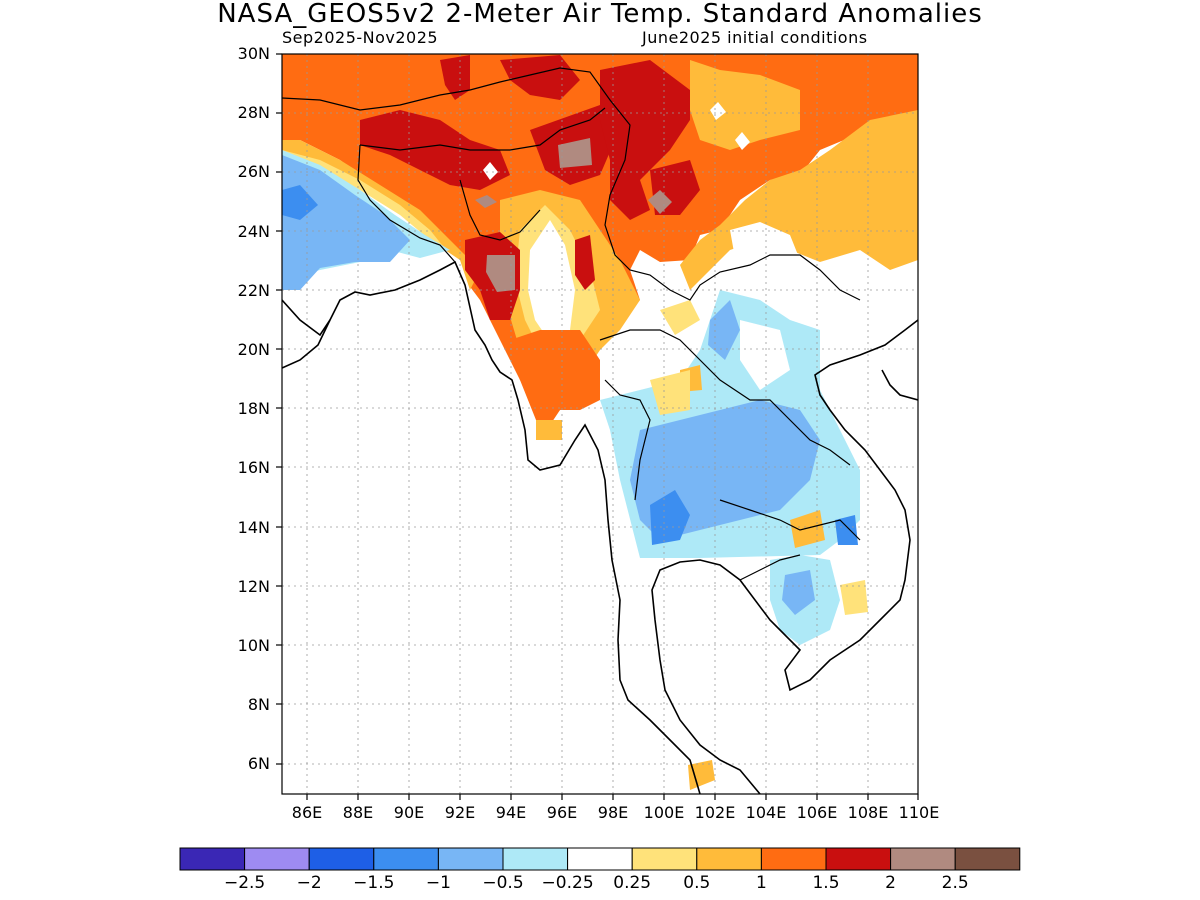 This screenshot has height=900, width=1200. Describe the element at coordinates (300, 202) in the screenshot. I see `field-blue2-west` at that location.